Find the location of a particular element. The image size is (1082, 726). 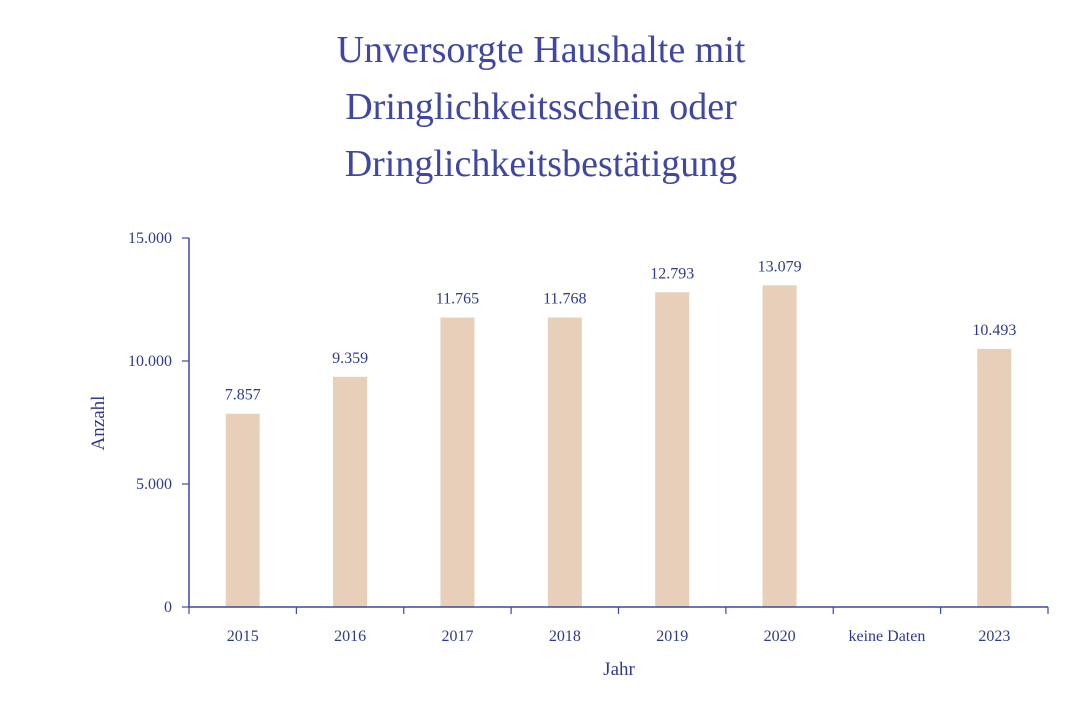

chart-title-line-2: Dringlichkeitsschein oder is located at coordinates (541, 107).